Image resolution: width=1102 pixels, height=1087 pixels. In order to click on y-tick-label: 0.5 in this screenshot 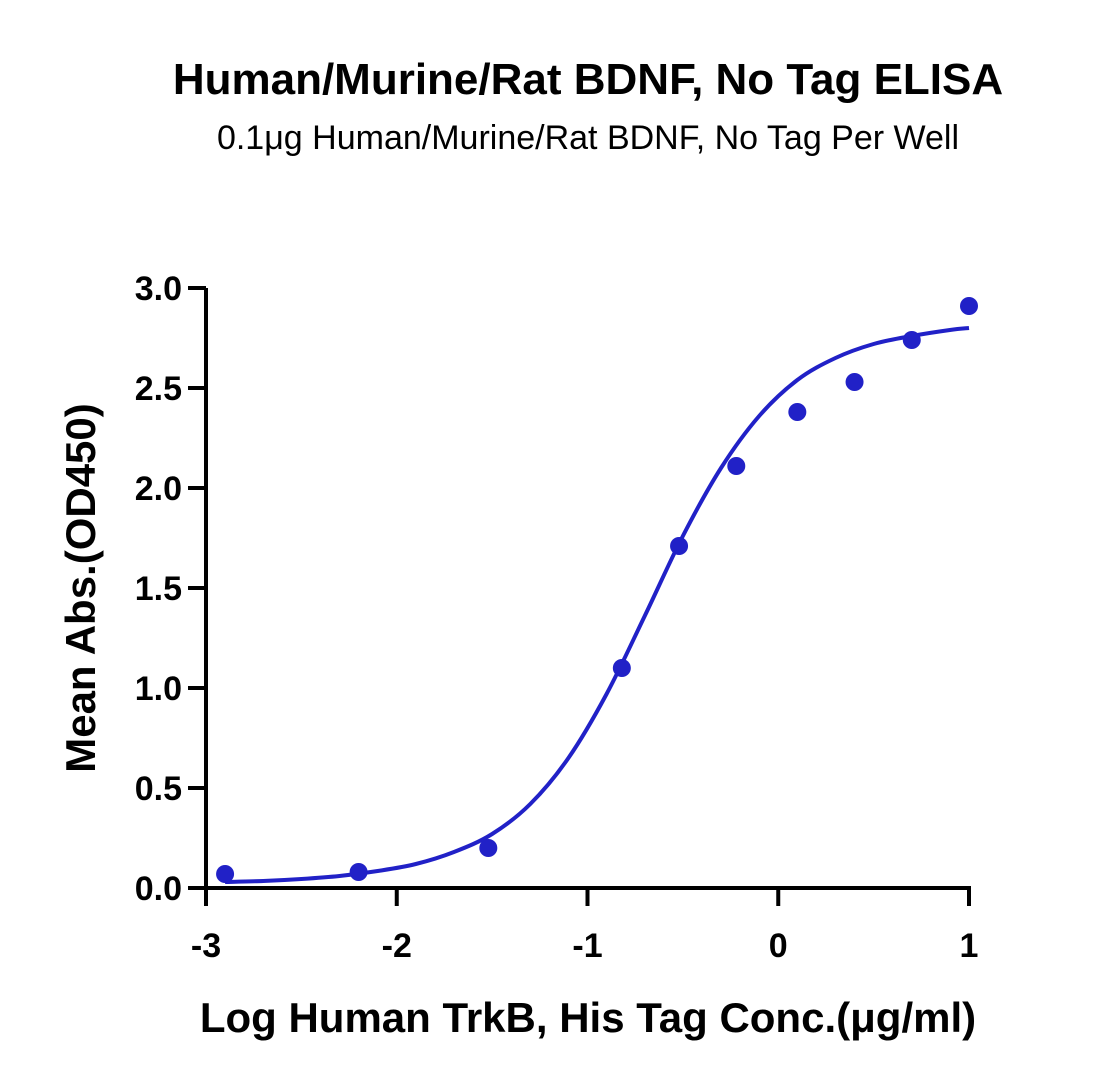, I will do `click(158, 789)`.